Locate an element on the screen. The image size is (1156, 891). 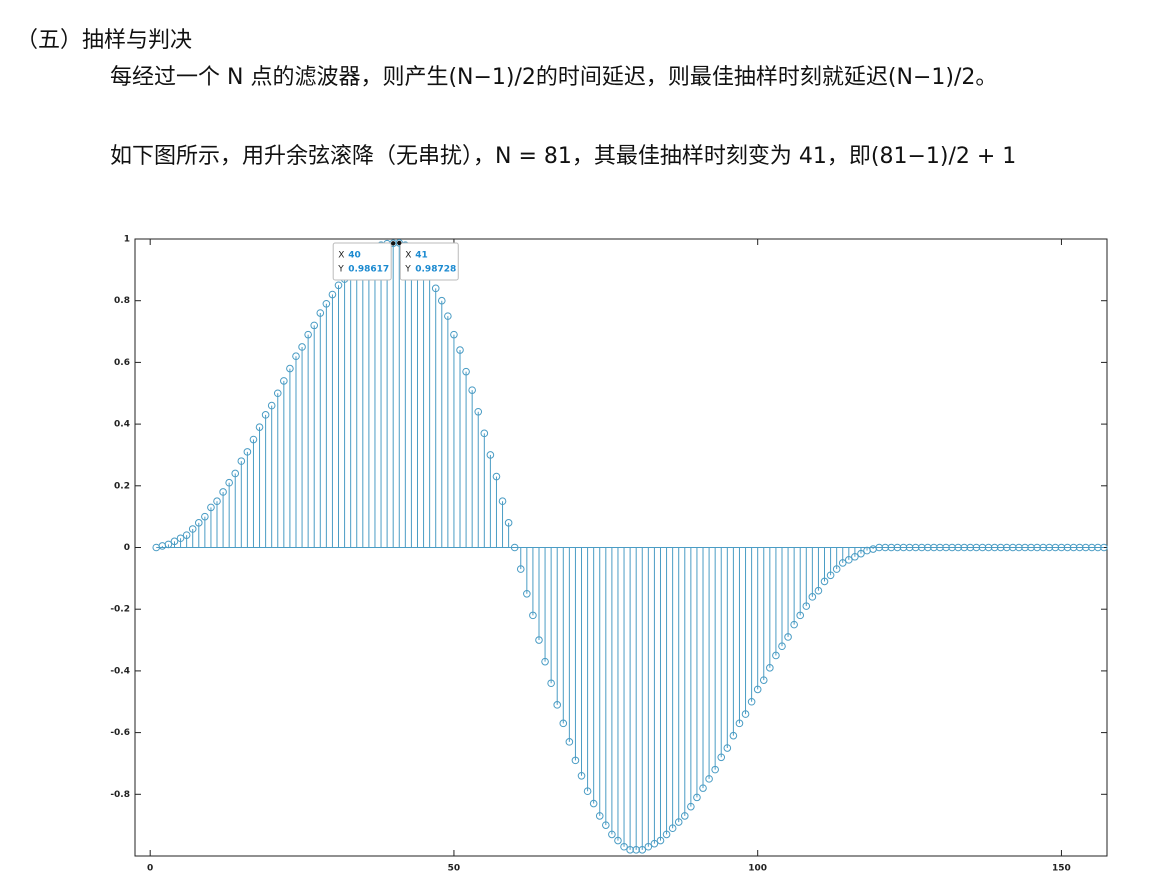
y-tick-label: 0.8 is located at coordinates (122, 301).